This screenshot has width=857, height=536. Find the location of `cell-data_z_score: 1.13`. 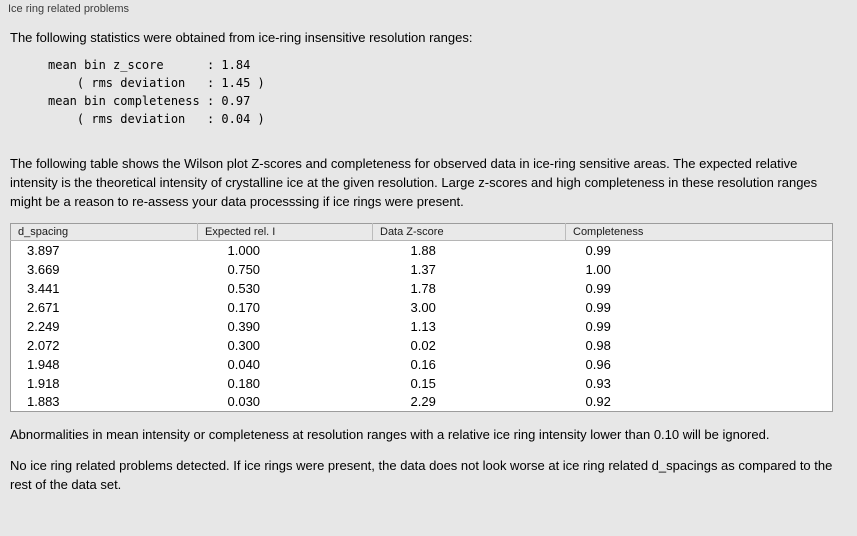

cell-data_z_score: 1.13 is located at coordinates (423, 326).